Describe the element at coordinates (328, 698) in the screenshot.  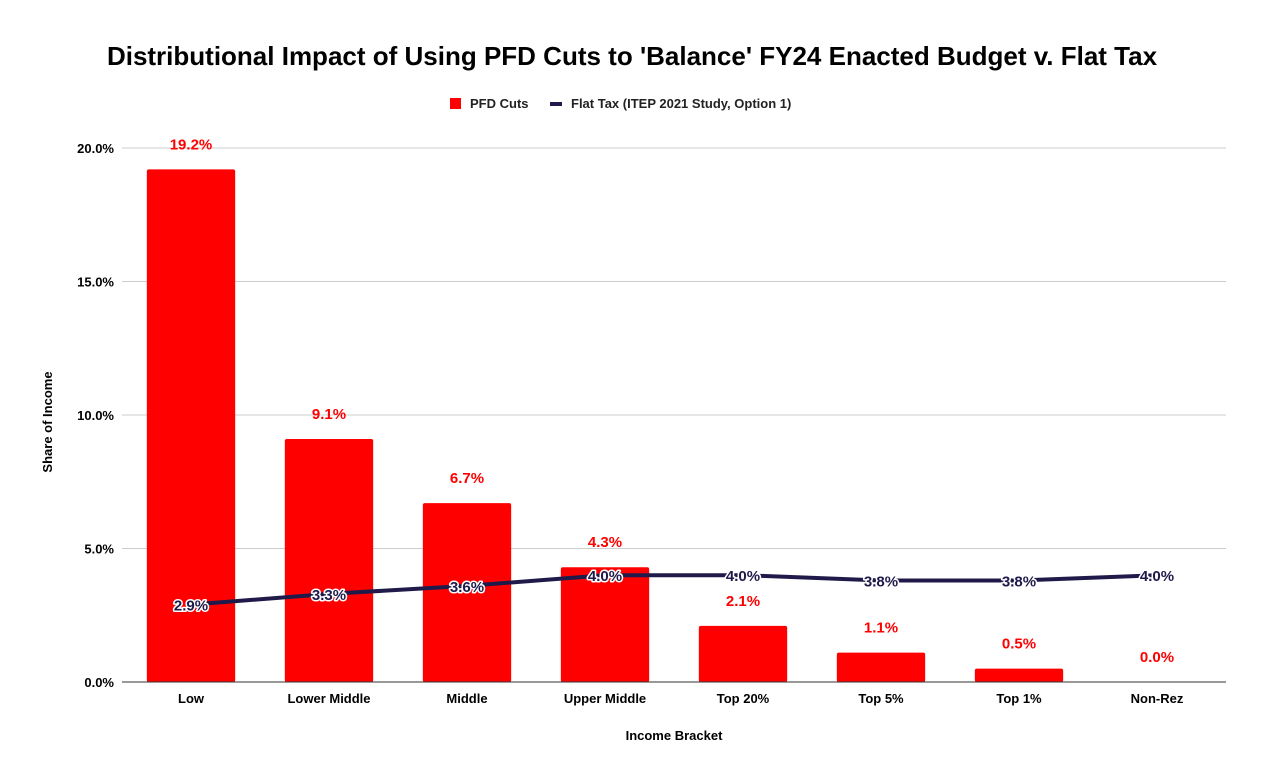
I see `x-tick-label: Lower Middle` at that location.